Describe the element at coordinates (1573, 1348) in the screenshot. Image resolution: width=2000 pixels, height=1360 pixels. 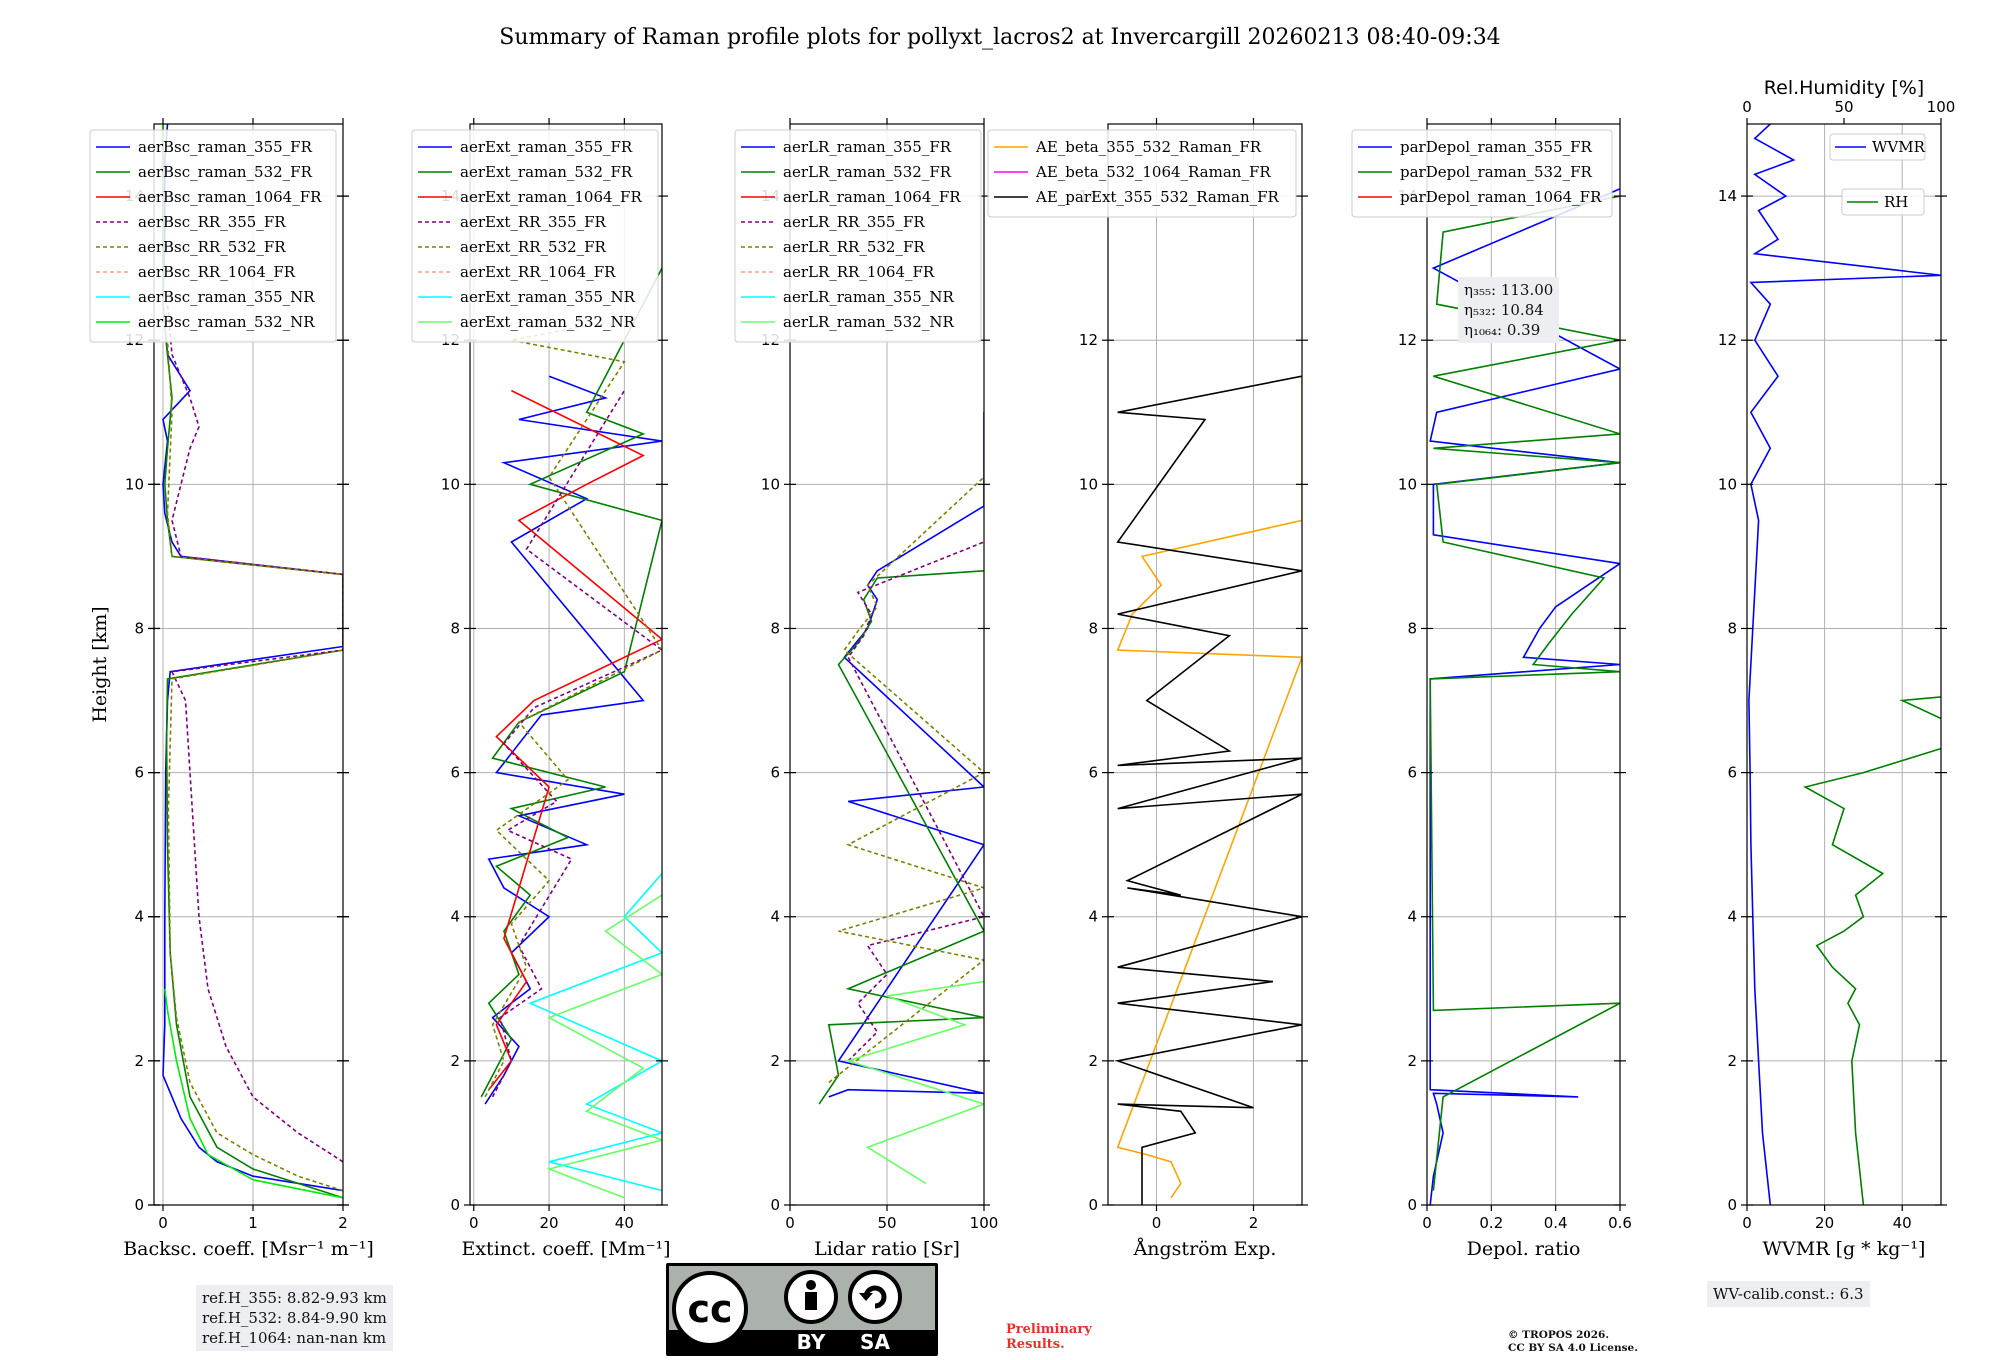
I see `copyright-line-2: CC BY SA 4.0 License.` at that location.